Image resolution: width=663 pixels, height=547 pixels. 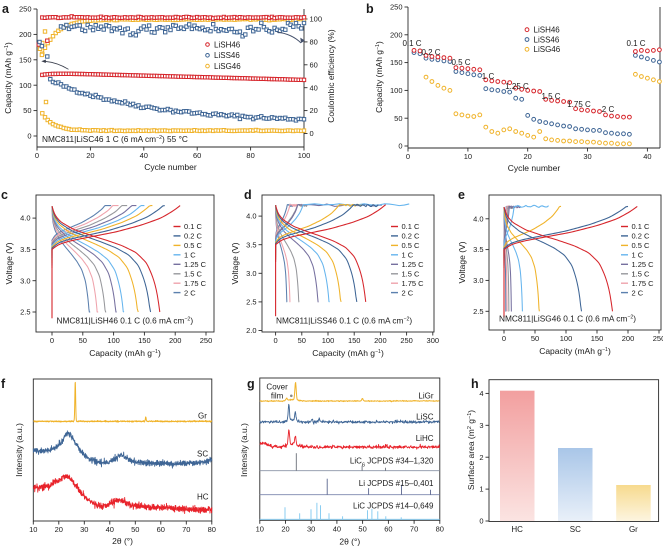 I want to click on svg-text: LiSG46, so click(x=227, y=66).